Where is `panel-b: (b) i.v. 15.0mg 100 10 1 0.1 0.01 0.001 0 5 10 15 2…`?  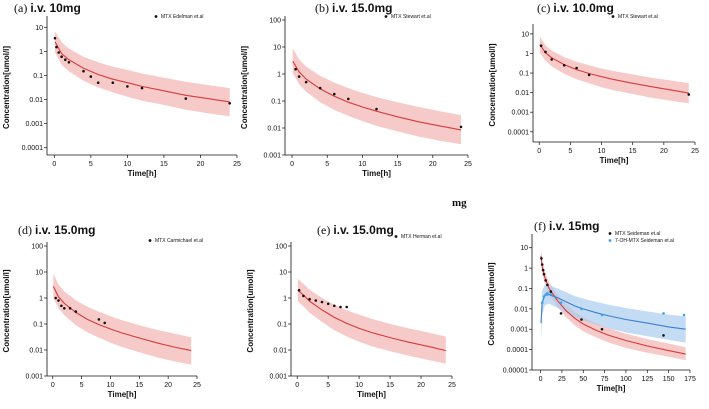
panel-b: (b) i.v. 15.0mg 100 10 1 0.1 0.01 0.001 0 5 10 15 2… is located at coordinates (356, 89).